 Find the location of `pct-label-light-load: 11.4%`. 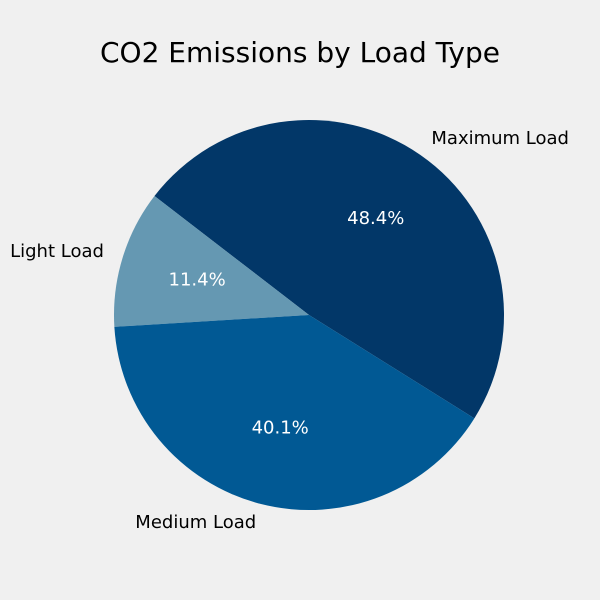

pct-label-light-load: 11.4% is located at coordinates (197, 280).